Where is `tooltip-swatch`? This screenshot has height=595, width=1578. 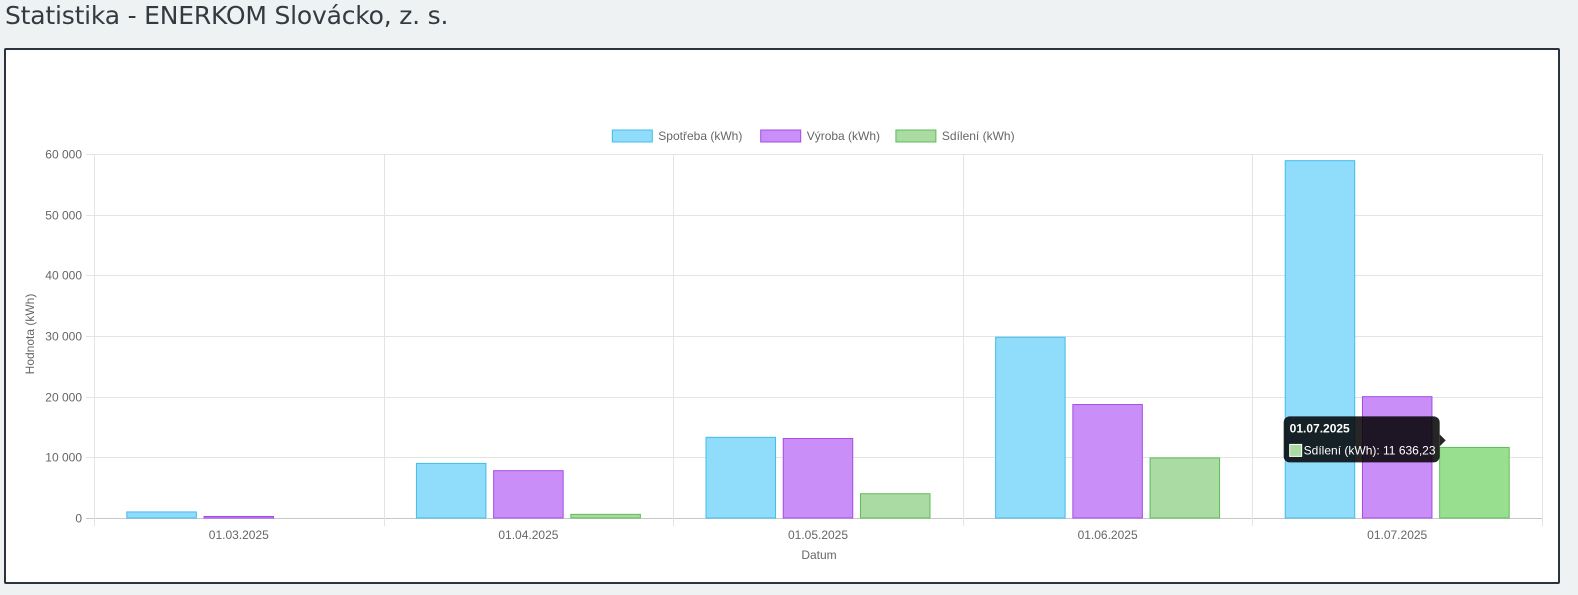 tooltip-swatch is located at coordinates (1296, 450).